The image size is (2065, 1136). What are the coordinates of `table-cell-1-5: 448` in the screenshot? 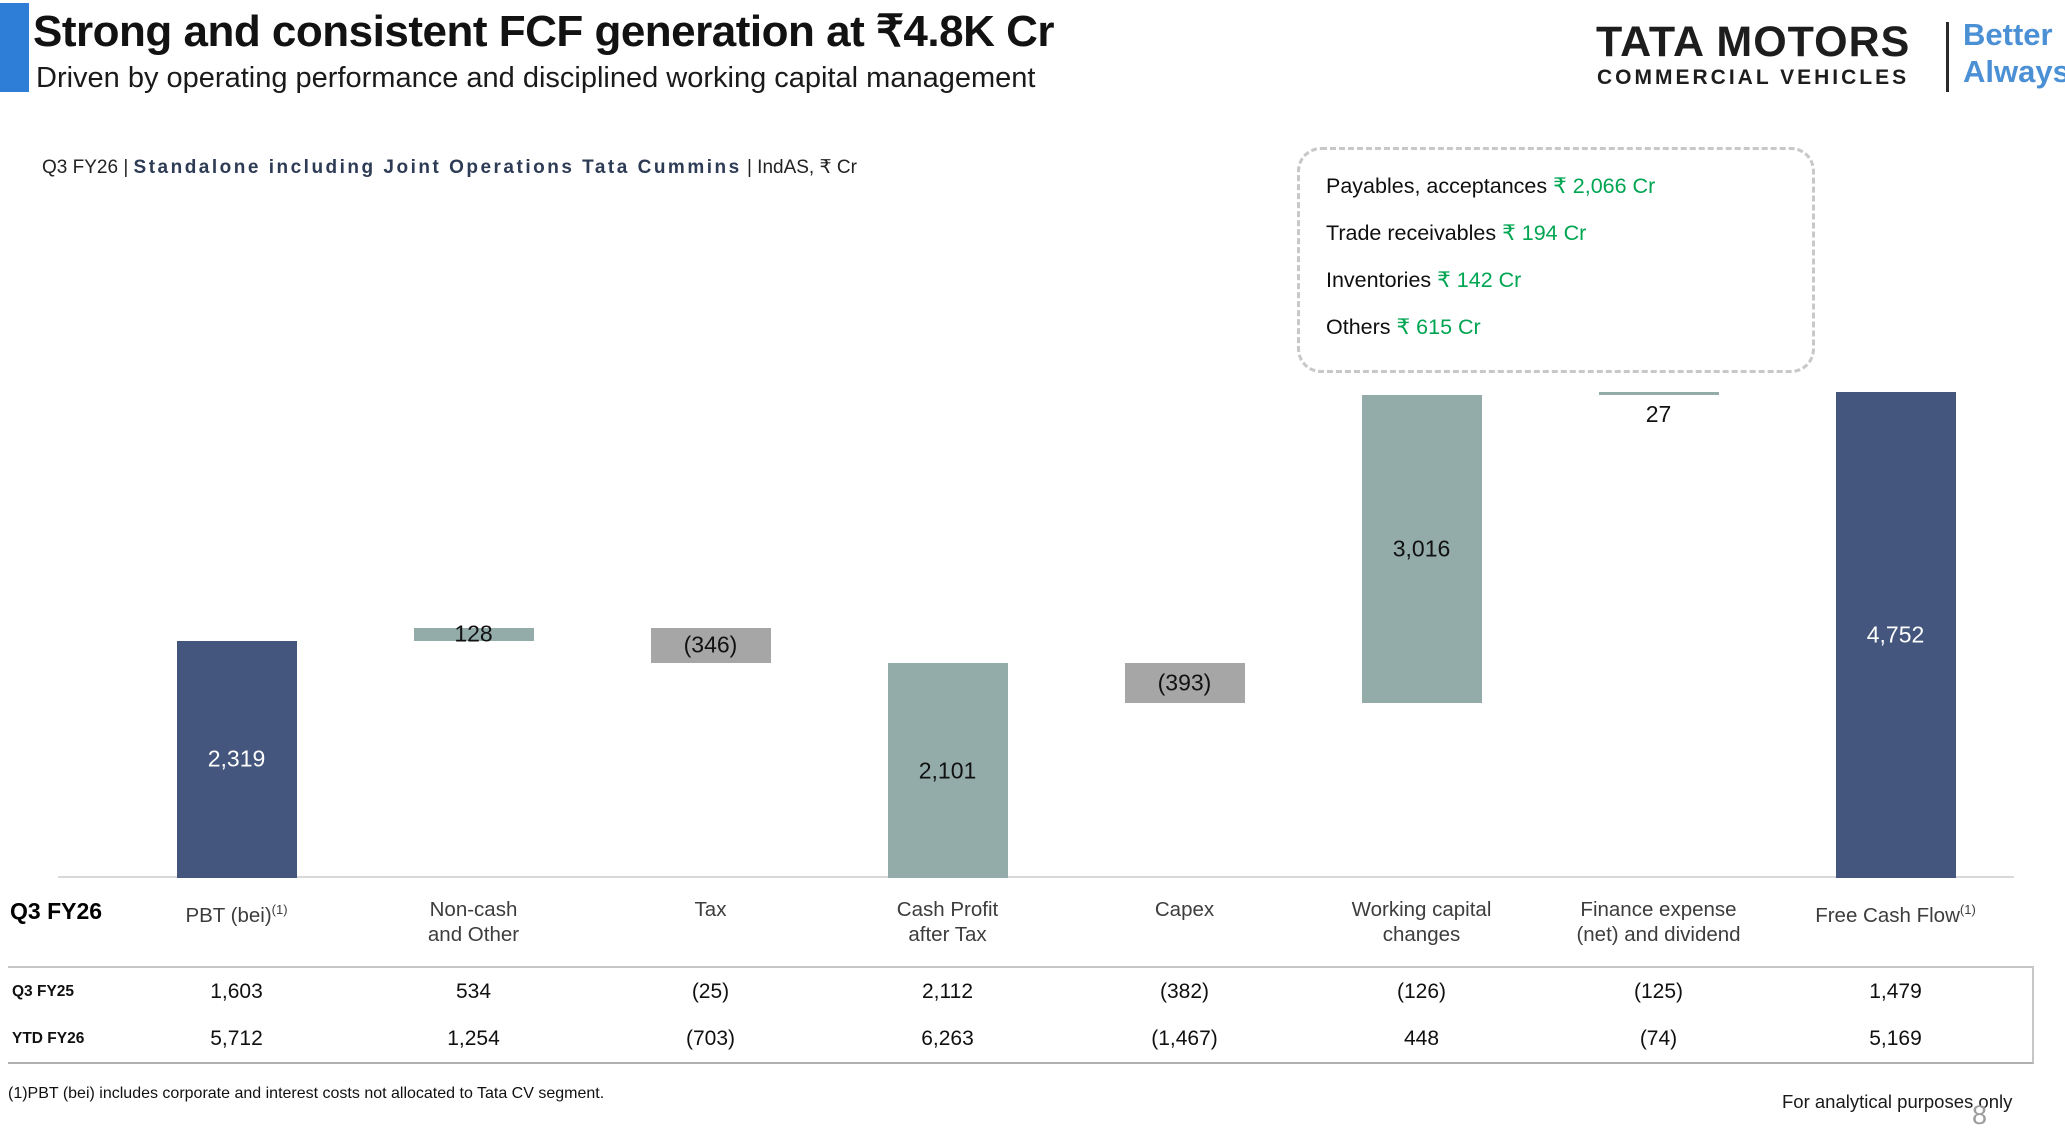 It's located at (1421, 1038).